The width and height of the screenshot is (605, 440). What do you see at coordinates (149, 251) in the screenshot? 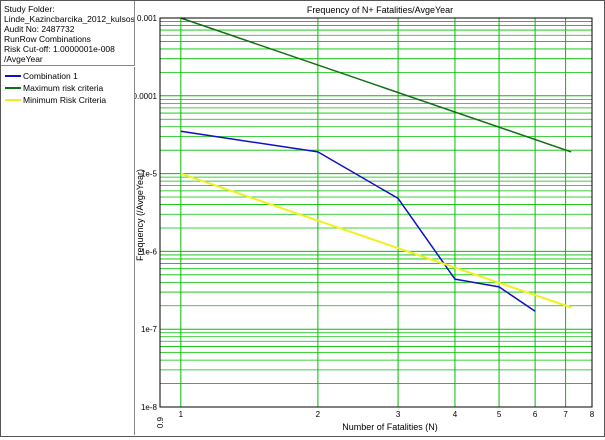
I see `y-tick-label: 1e-6` at bounding box center [149, 251].